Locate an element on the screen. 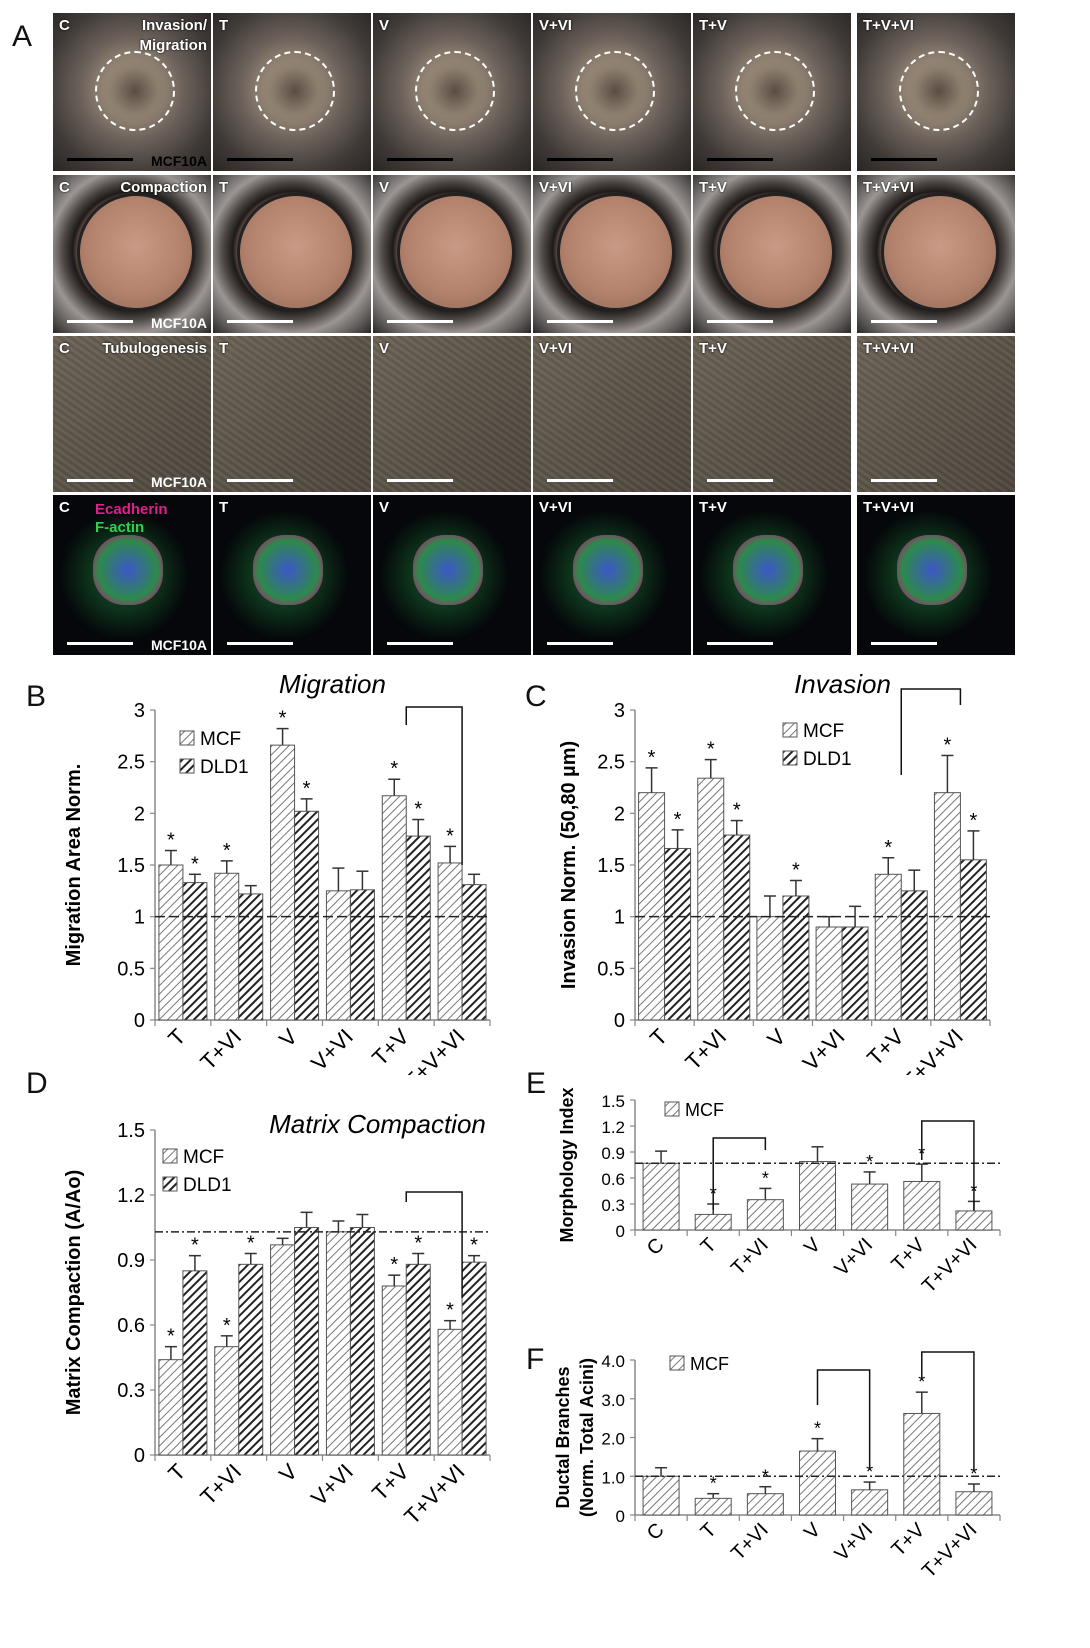 The image size is (1090, 1648). micrograph-fluorescence-t-v: T+V is located at coordinates (772, 575).